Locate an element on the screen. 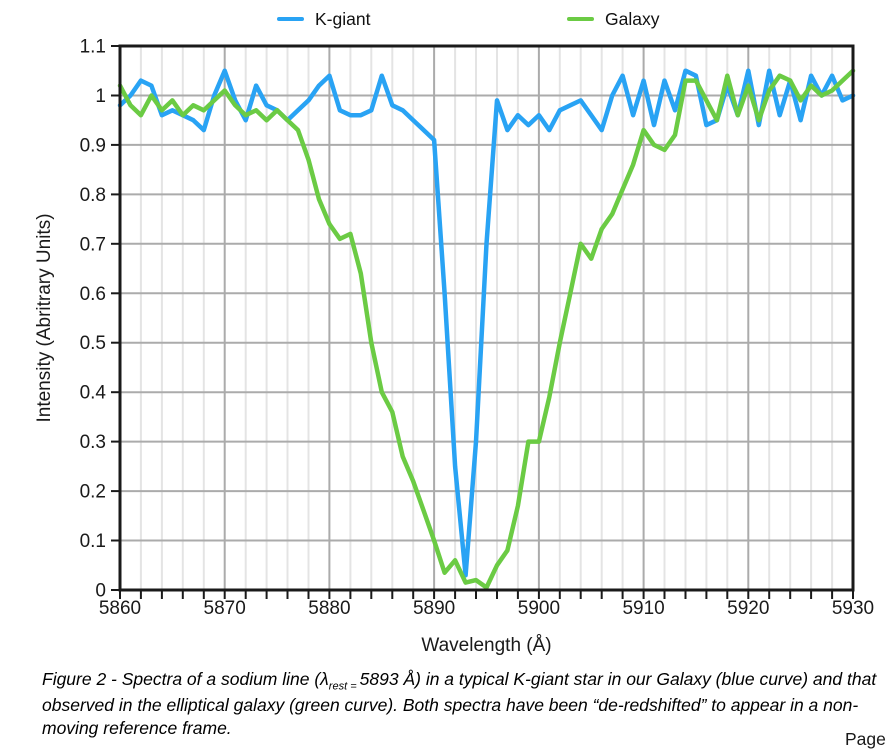 The height and width of the screenshot is (750, 890). page-footer-text: Page is located at coordinates (865, 739).